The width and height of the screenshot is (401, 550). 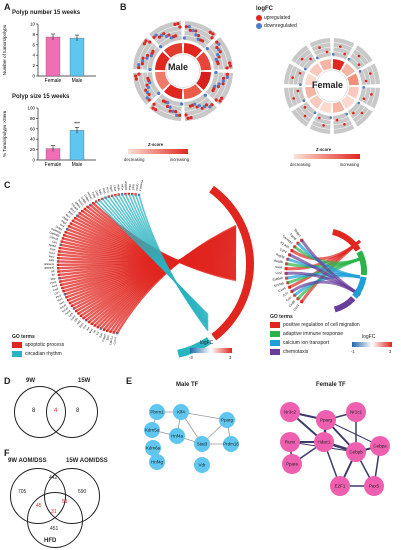 I want to click on tf-node-klf4, so click(x=181, y=412).